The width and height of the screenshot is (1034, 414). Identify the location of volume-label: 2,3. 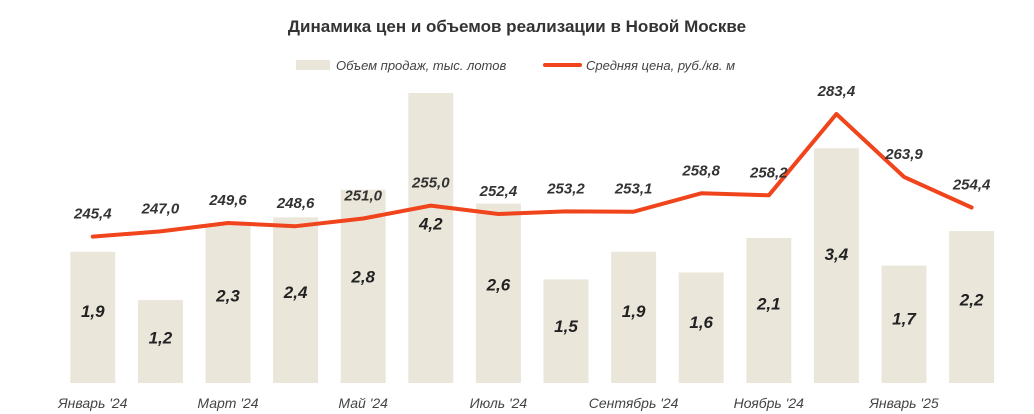
(227, 296).